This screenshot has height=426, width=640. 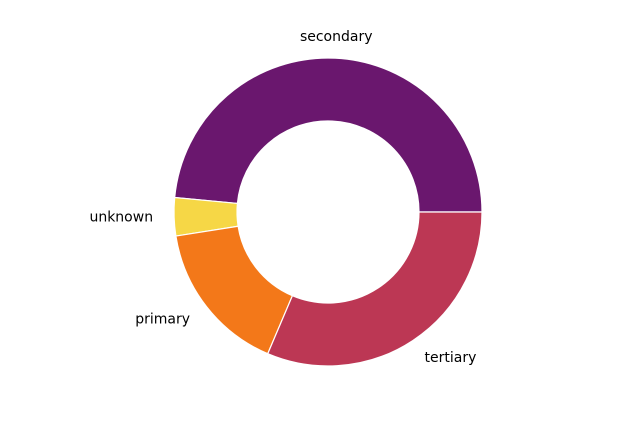 What do you see at coordinates (374, 289) in the screenshot?
I see `slice-tertiary` at bounding box center [374, 289].